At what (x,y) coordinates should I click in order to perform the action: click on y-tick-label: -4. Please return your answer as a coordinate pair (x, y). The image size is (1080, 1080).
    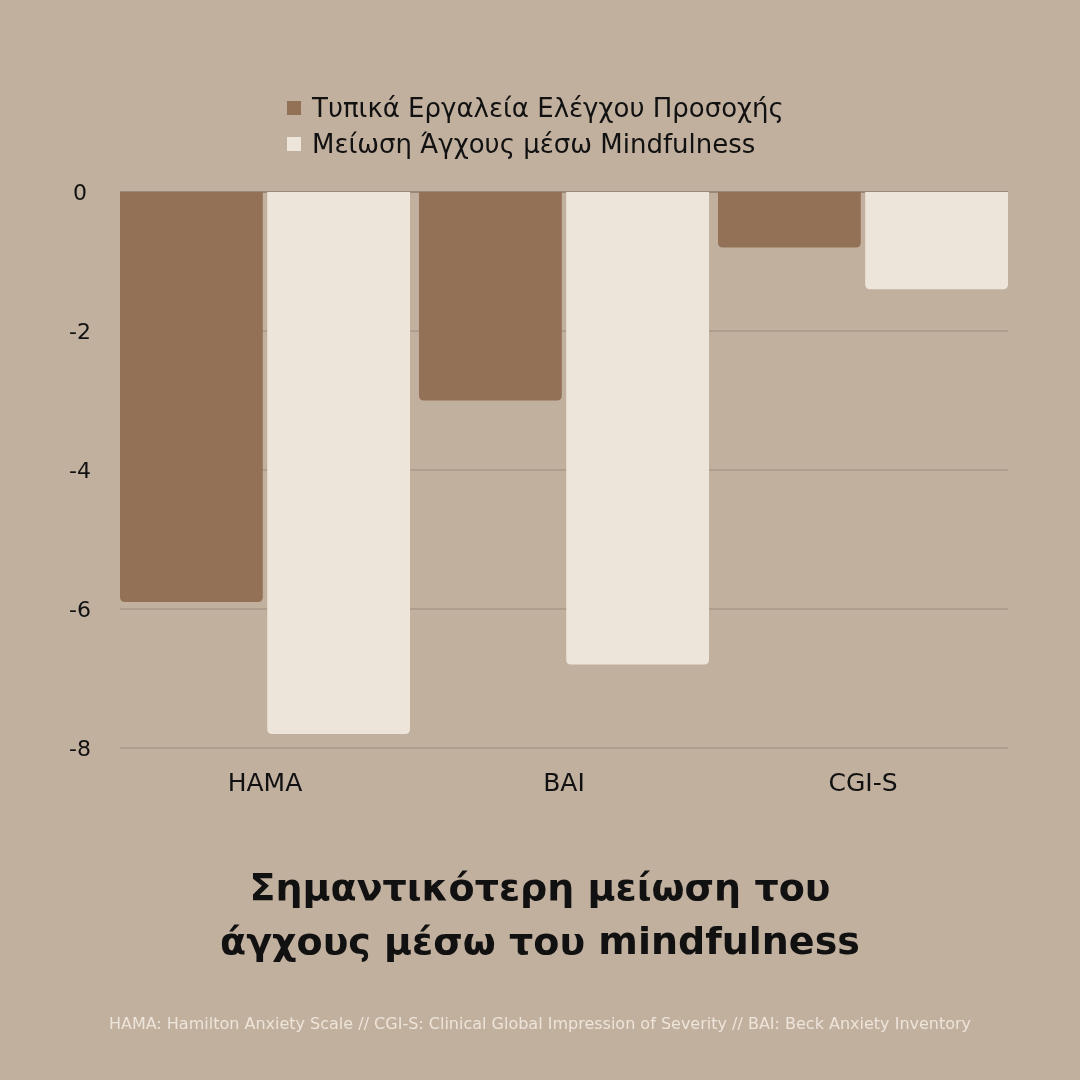
    Looking at the image, I should click on (80, 470).